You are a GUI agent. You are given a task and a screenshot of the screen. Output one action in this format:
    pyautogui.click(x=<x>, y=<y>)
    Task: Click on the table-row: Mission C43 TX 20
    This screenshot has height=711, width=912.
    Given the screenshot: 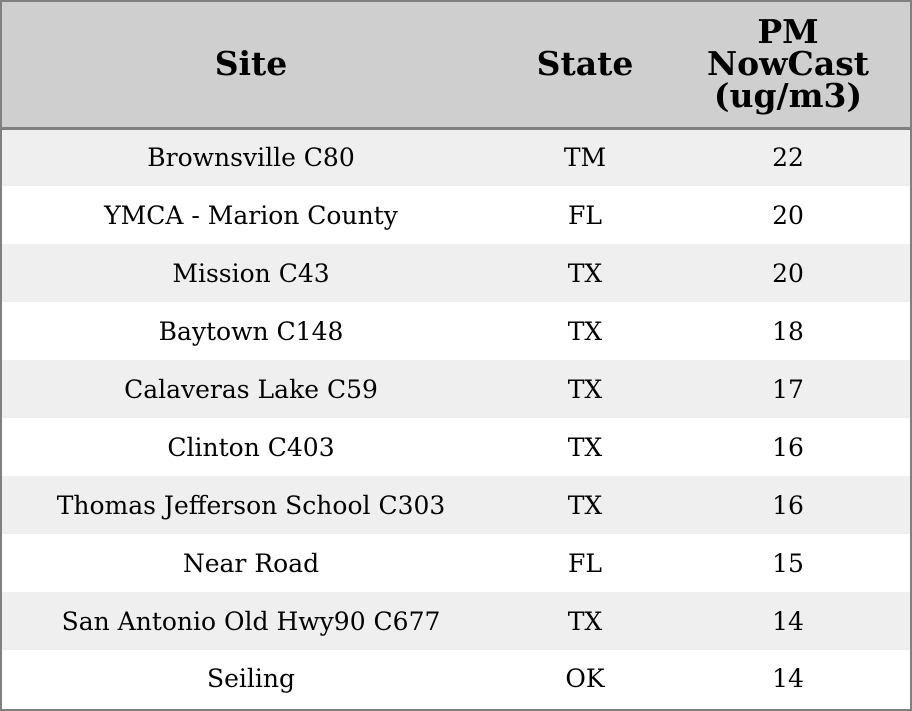 What is the action you would take?
    pyautogui.click(x=456, y=273)
    